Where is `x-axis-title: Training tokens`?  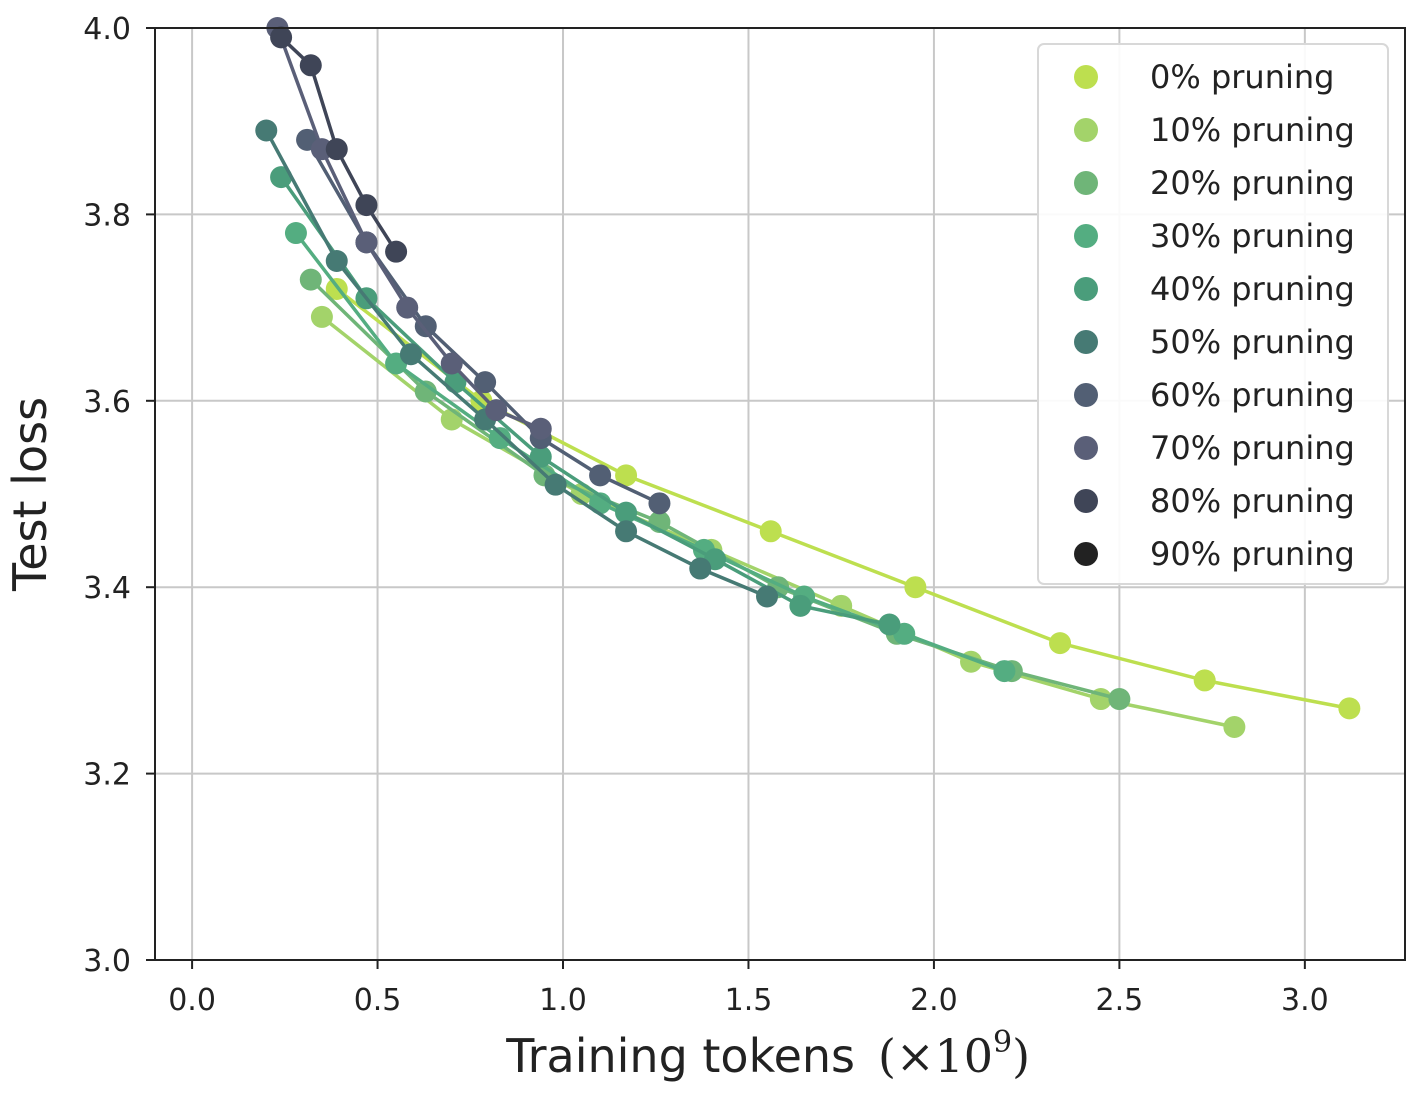 x-axis-title: Training tokens is located at coordinates (680, 1056).